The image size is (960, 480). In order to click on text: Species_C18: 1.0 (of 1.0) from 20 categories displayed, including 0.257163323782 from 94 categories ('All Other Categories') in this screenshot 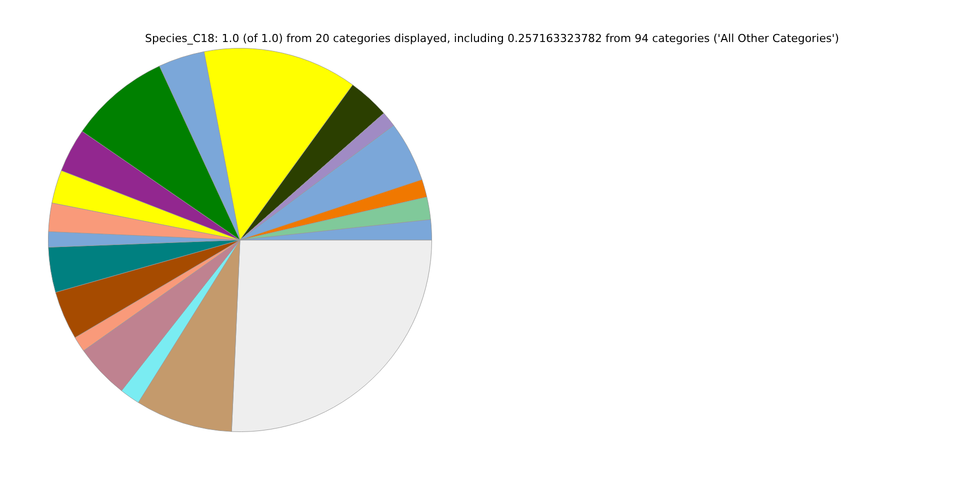, I will do `click(492, 38)`.